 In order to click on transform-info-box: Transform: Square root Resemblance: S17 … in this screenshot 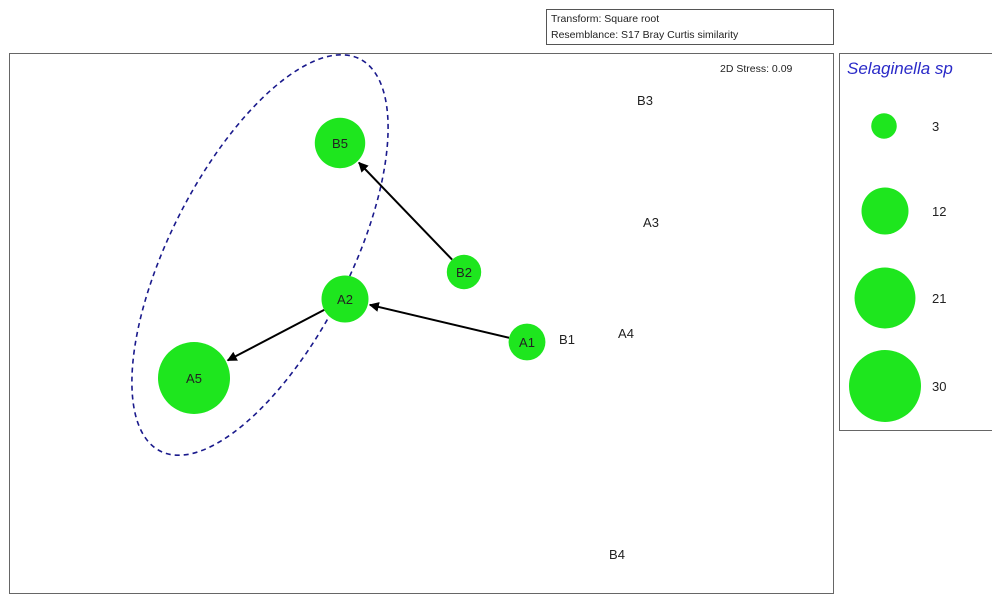, I will do `click(690, 27)`.